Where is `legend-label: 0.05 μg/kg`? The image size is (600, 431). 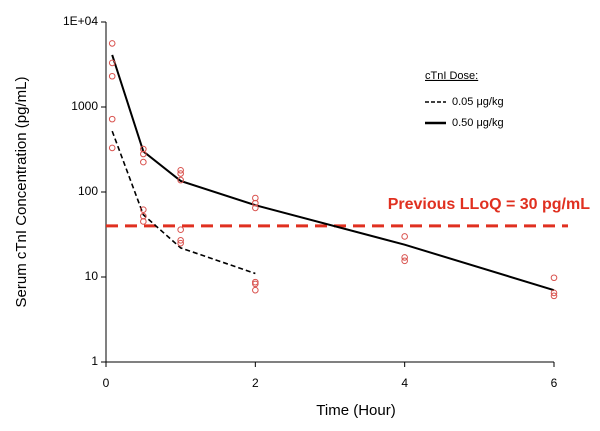 legend-label: 0.05 μg/kg is located at coordinates (478, 102).